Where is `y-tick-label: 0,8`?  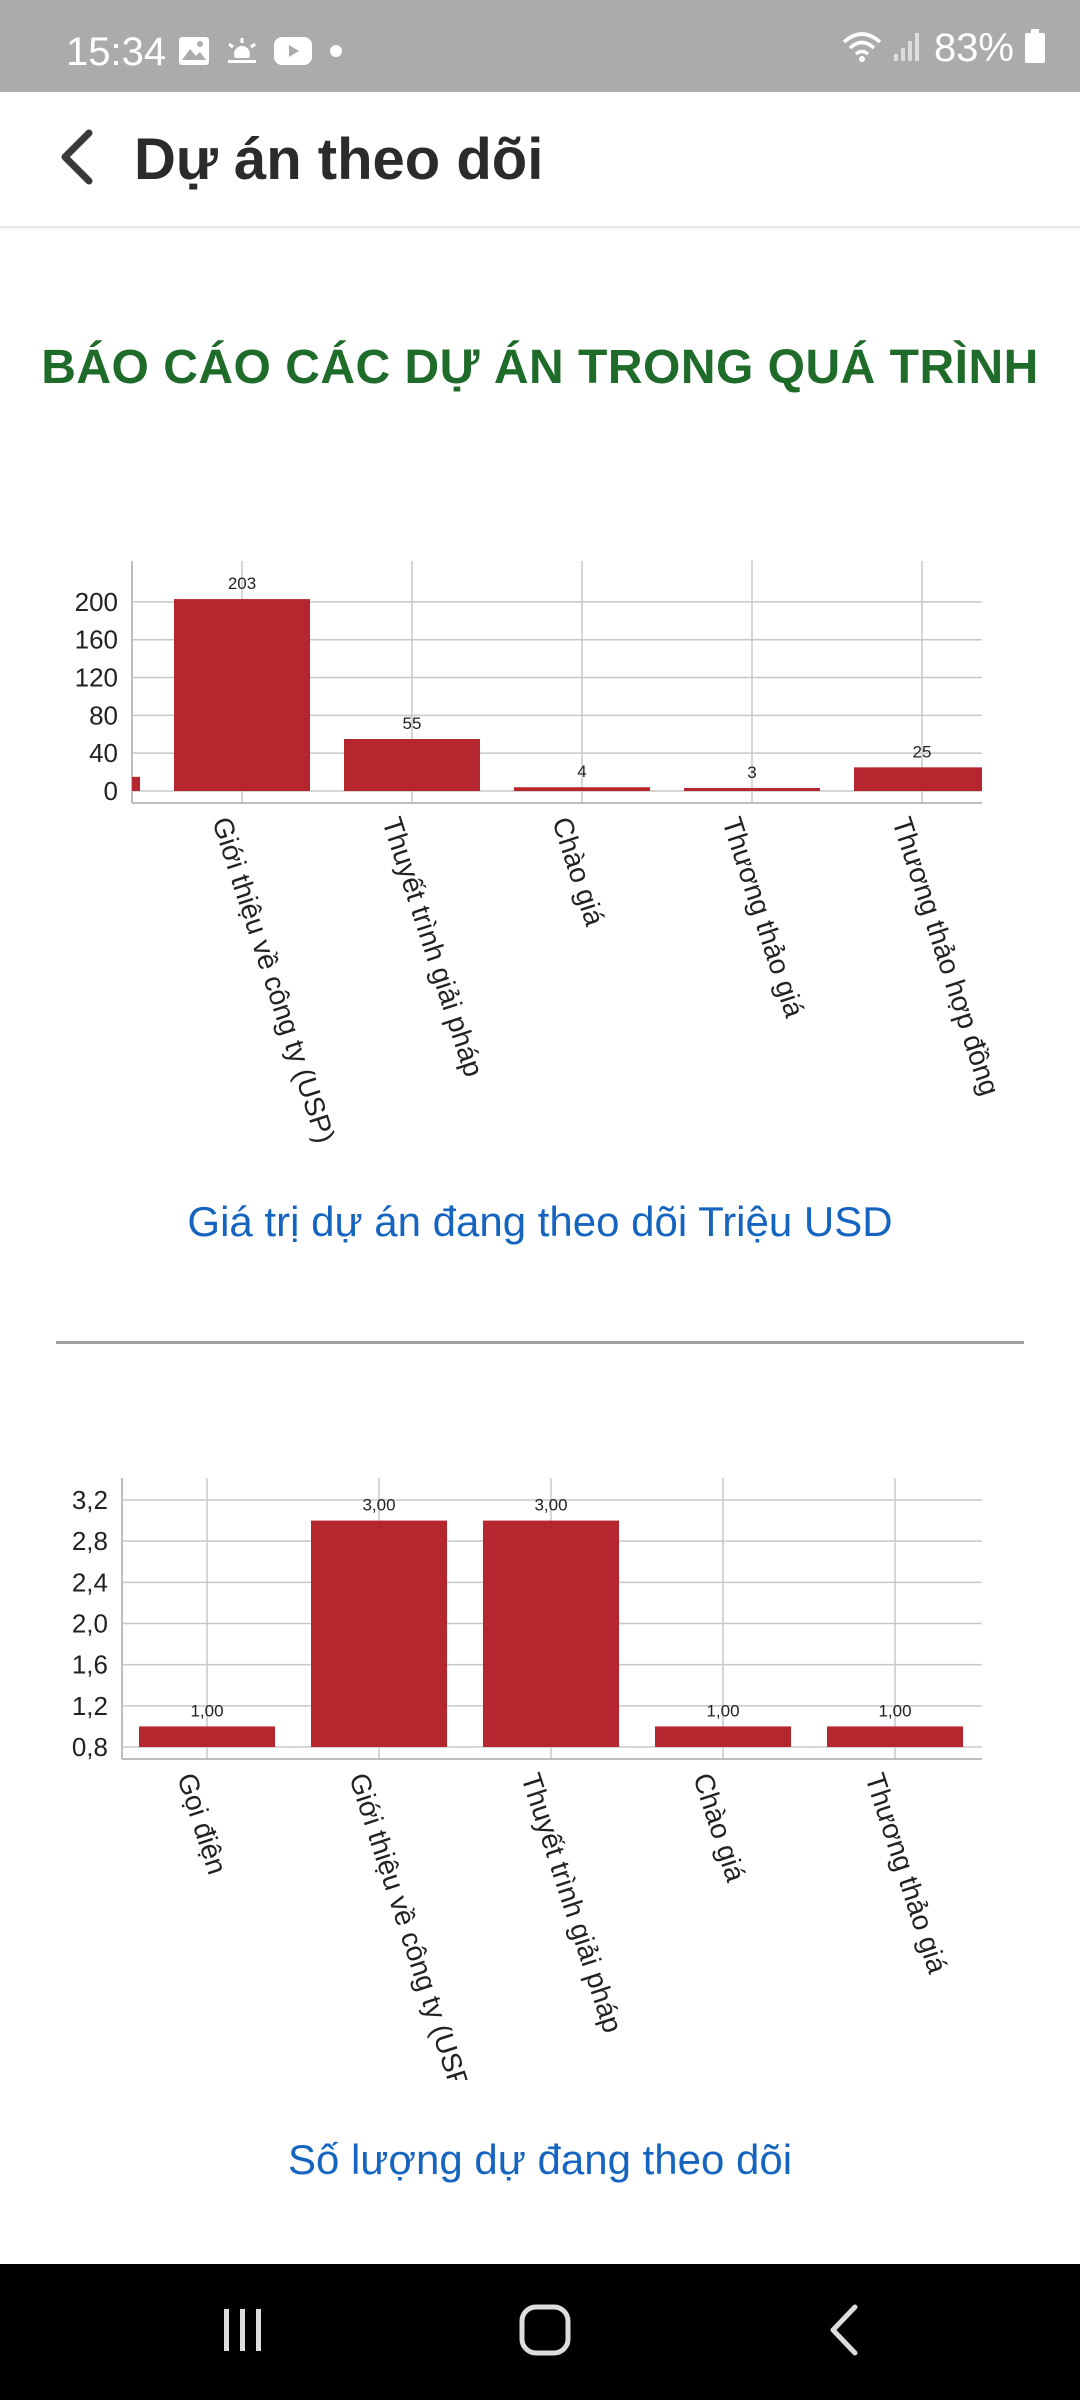 y-tick-label: 0,8 is located at coordinates (90, 1747).